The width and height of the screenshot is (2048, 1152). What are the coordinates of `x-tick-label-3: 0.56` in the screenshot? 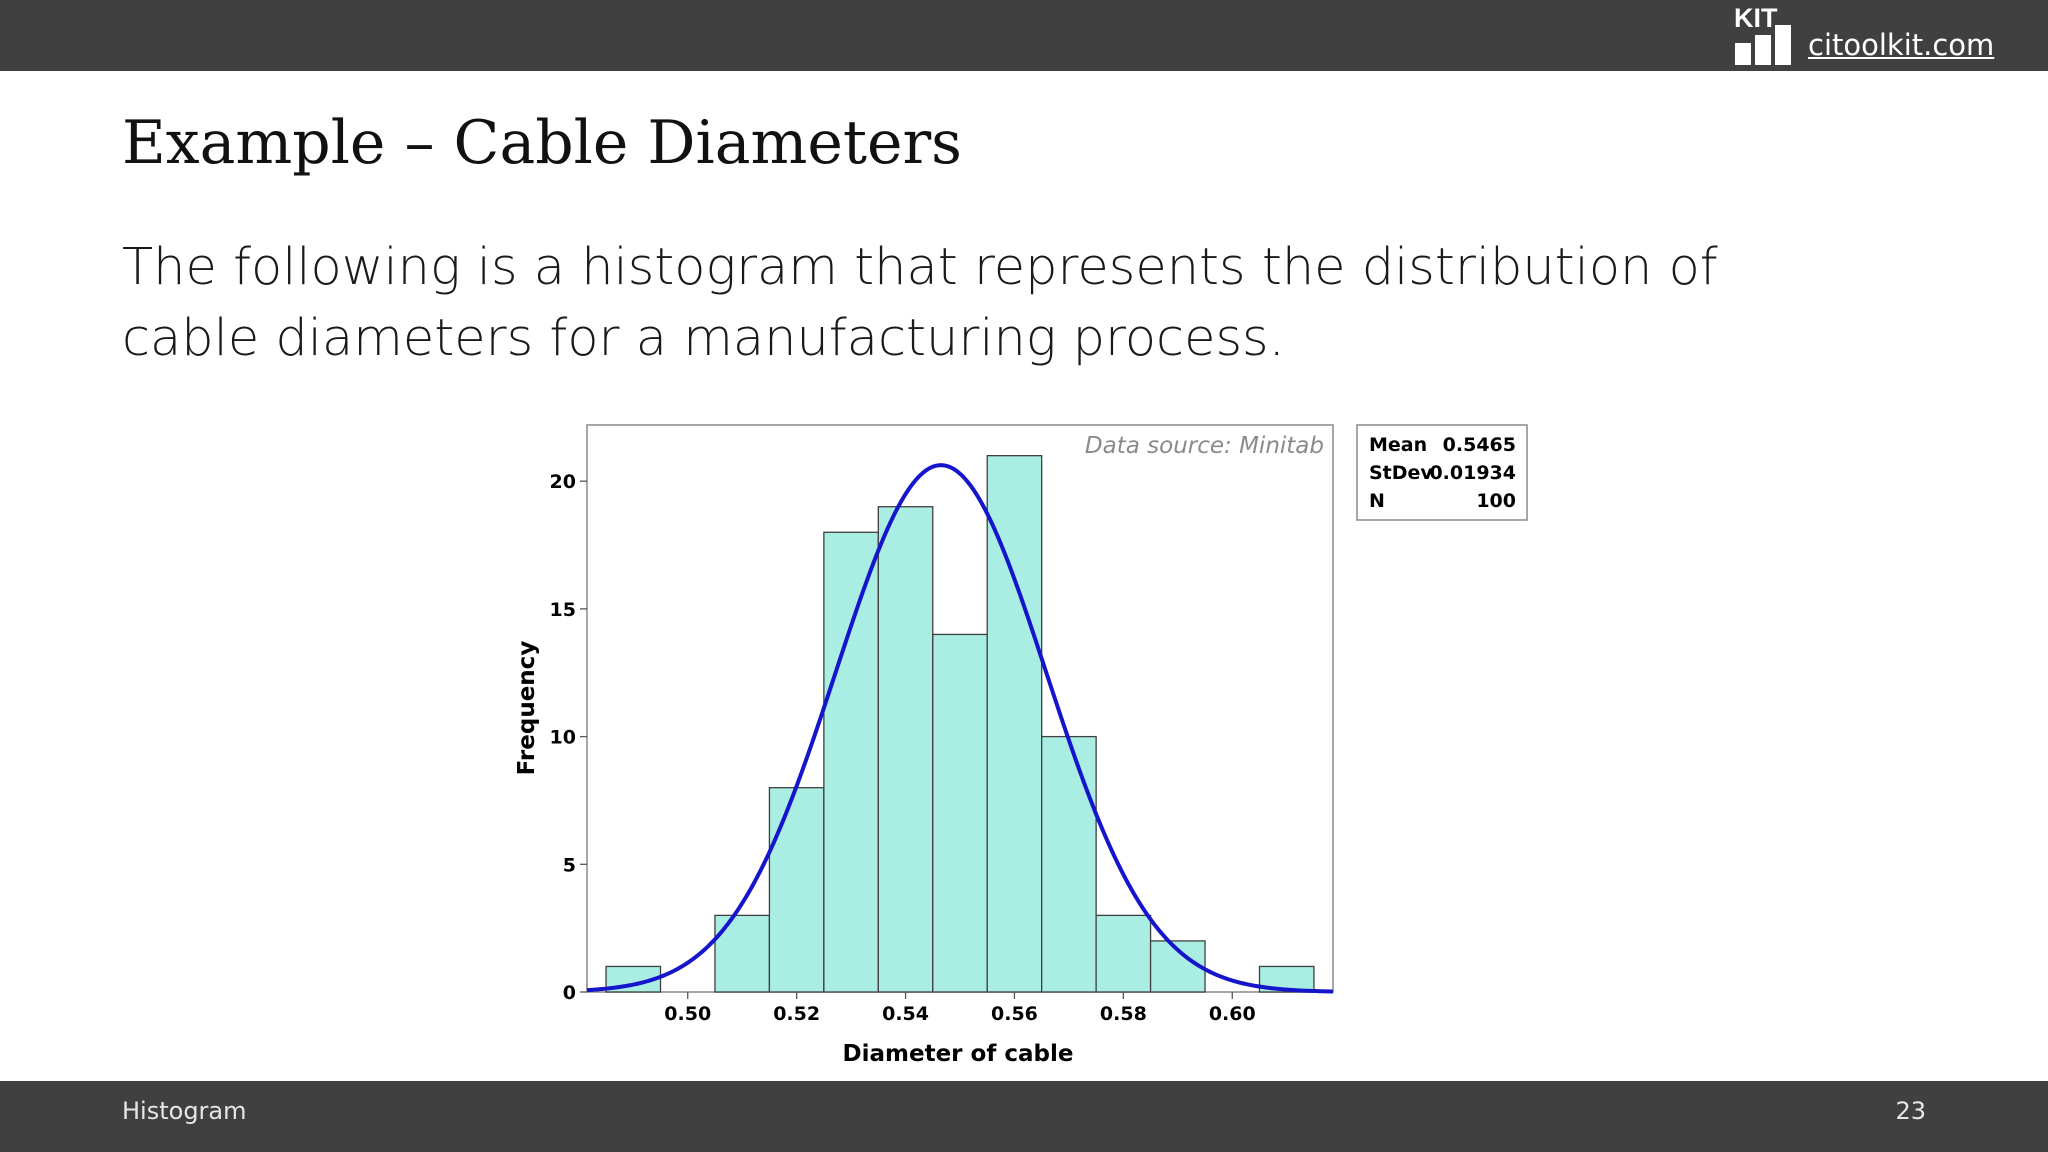 It's located at (1014, 1014).